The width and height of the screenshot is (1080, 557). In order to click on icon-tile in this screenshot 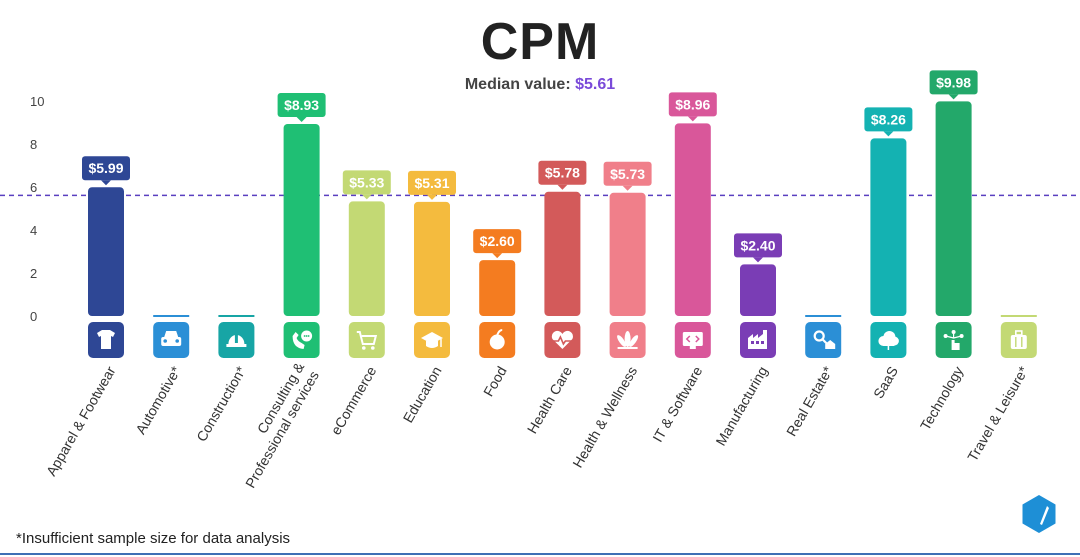, I will do `click(301, 340)`.